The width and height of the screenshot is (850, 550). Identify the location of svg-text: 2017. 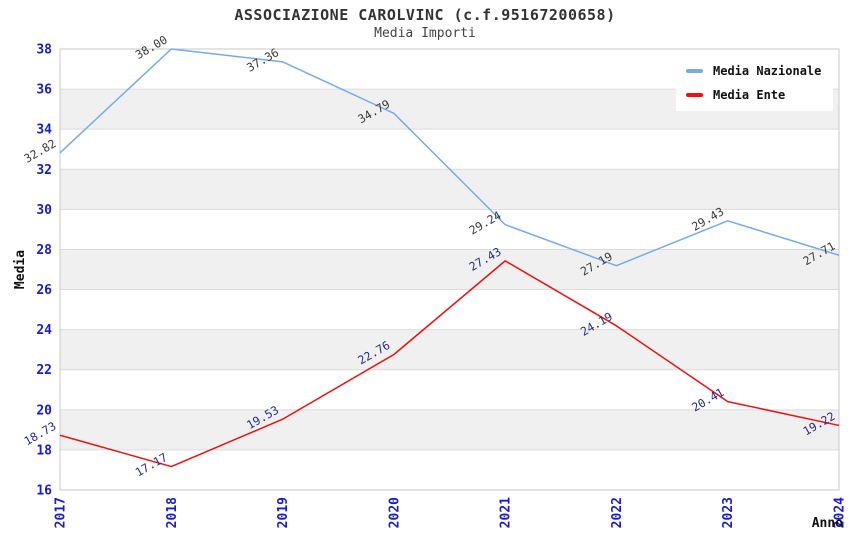
(61, 512).